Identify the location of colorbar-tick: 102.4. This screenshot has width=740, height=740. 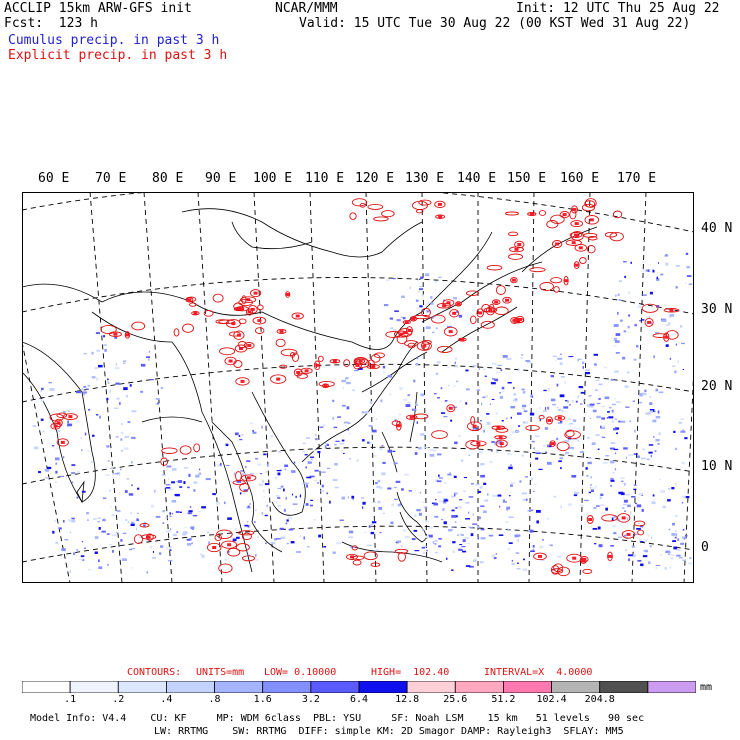
(551, 699).